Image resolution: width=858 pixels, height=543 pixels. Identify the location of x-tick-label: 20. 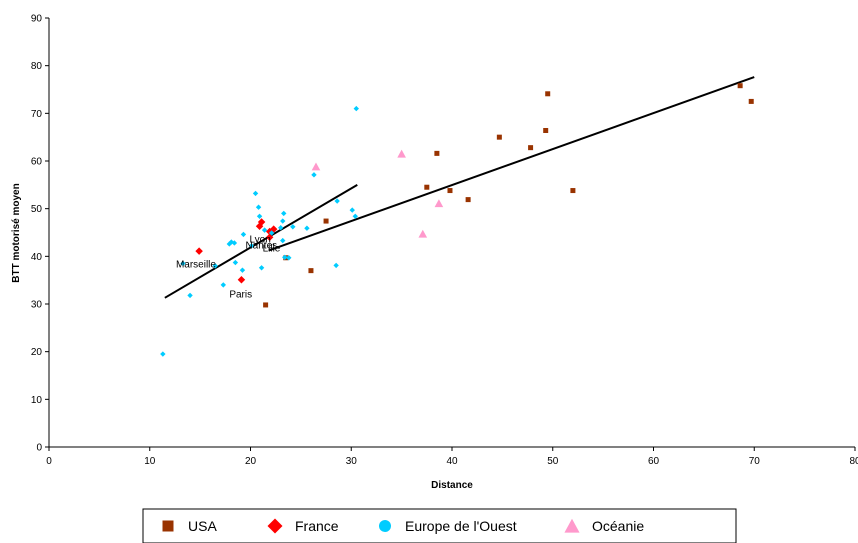
(251, 461).